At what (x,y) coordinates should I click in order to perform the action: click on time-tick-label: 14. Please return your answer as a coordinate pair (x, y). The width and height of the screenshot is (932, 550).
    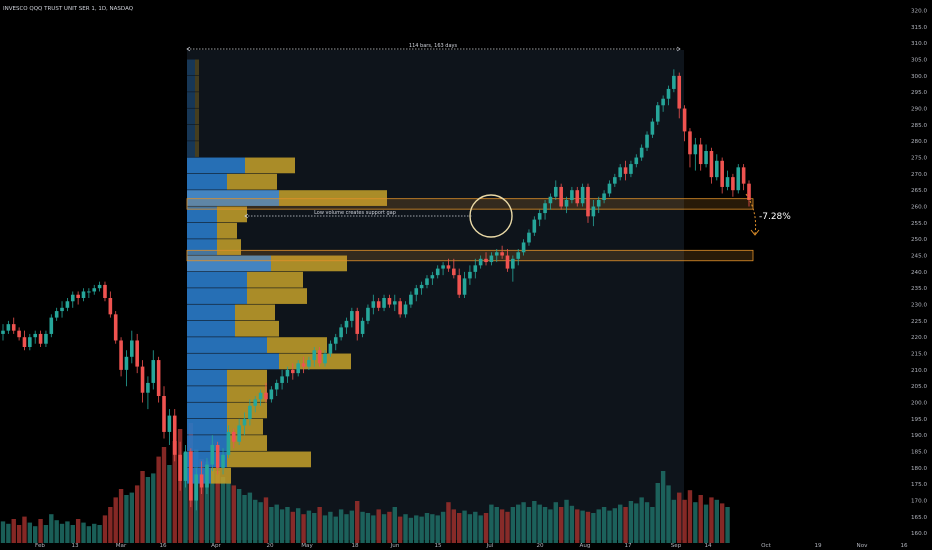
    Looking at the image, I should click on (708, 546).